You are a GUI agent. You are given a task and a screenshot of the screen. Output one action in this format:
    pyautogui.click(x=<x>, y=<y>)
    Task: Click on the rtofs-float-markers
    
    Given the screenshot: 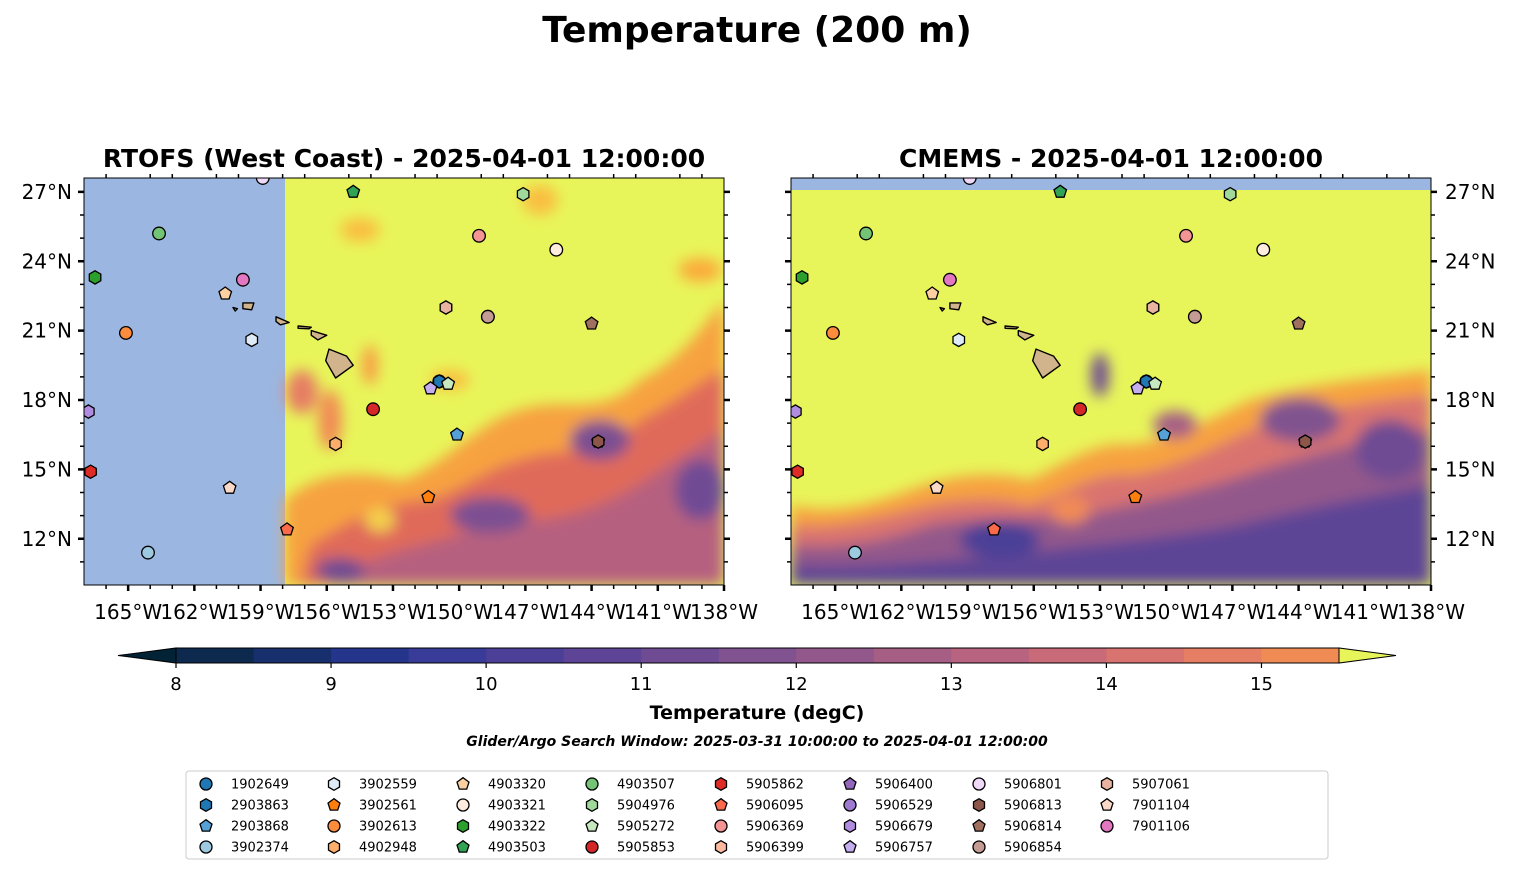 What is the action you would take?
    pyautogui.click(x=345, y=369)
    